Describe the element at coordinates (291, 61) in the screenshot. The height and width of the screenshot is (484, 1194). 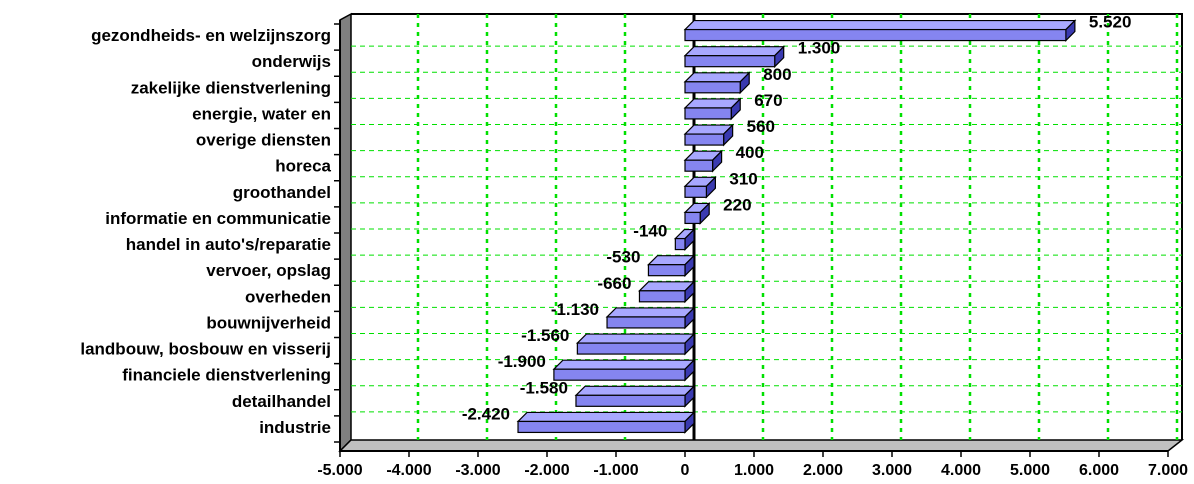
I see `category-label: onderwijs` at that location.